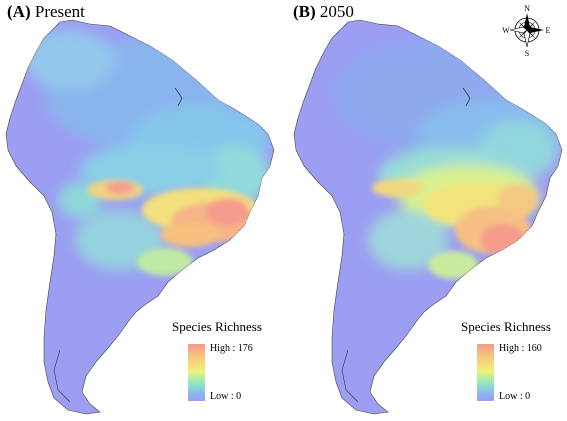 This screenshot has width=567, height=421. I want to click on compass-n: N, so click(527, 8).